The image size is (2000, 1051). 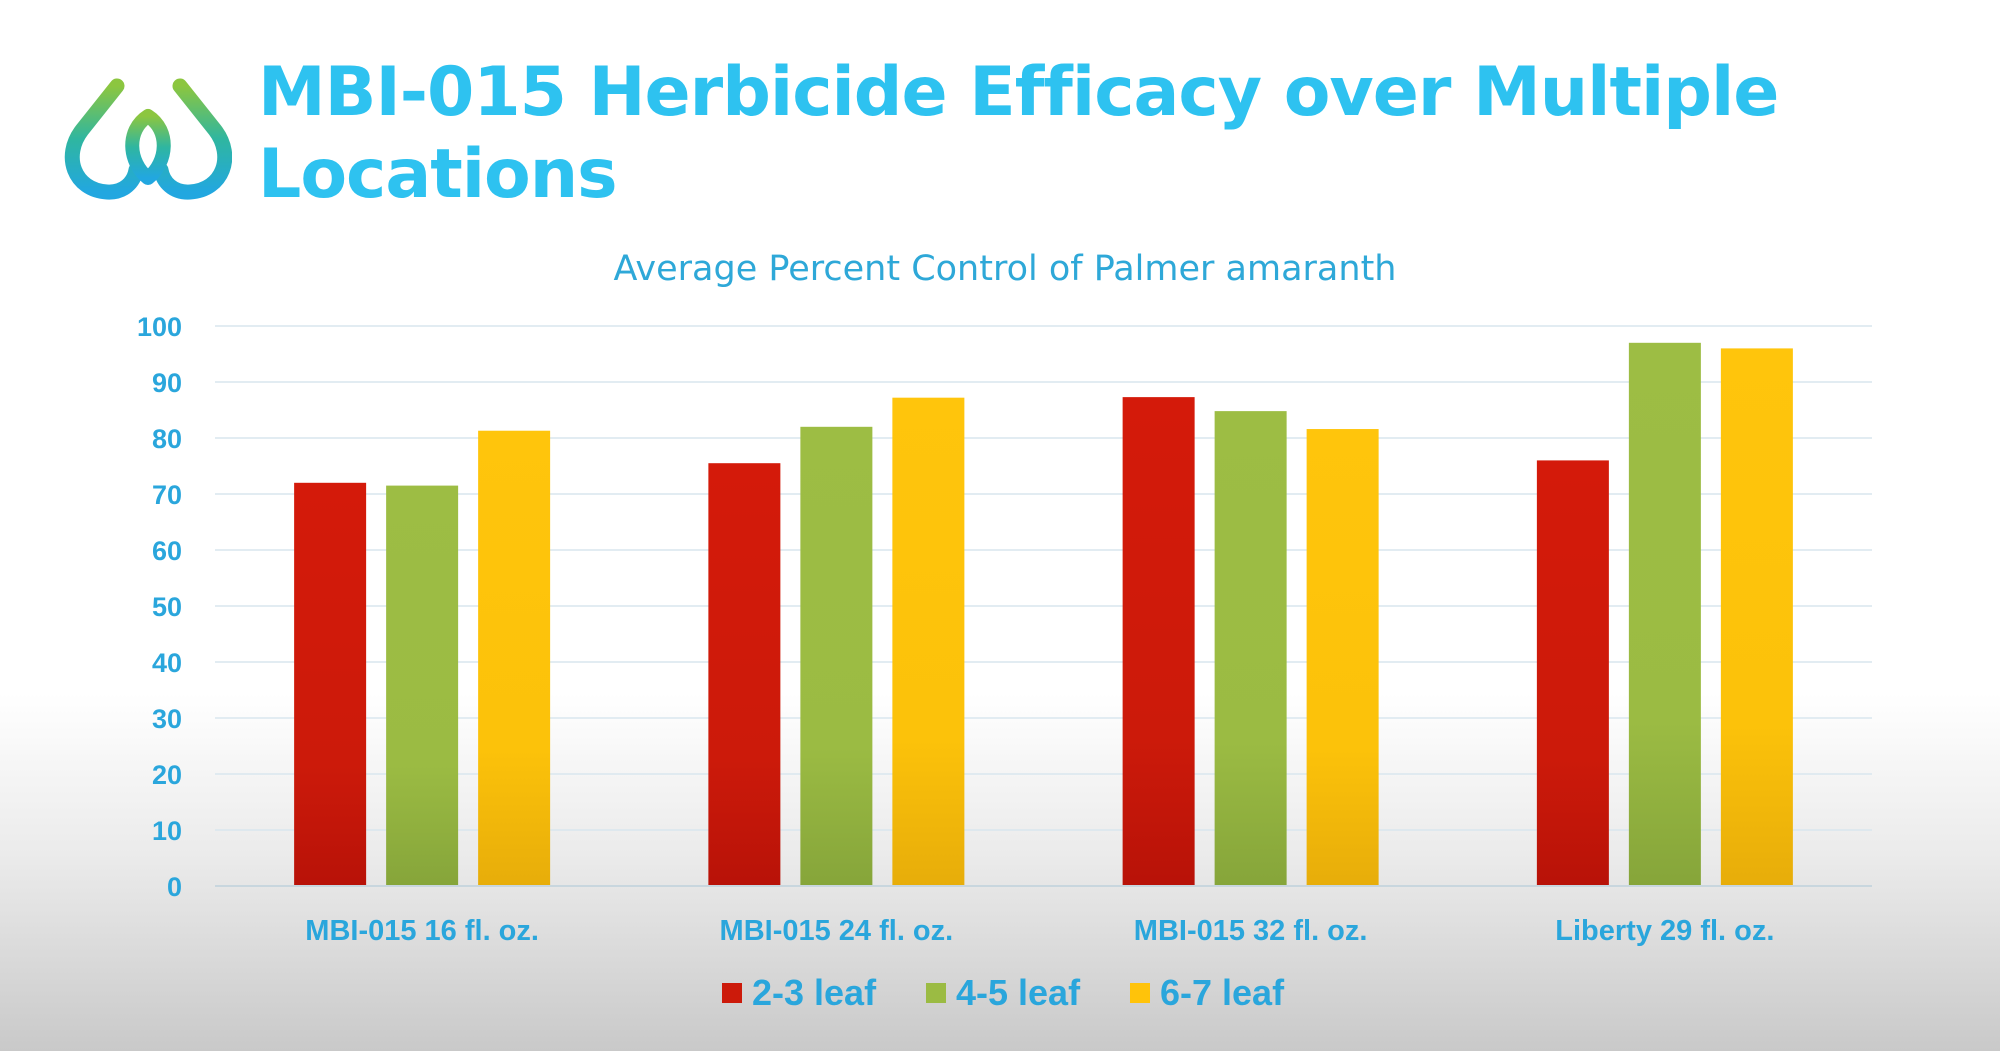 I want to click on legend-label: 4-5 leaf, so click(x=1018, y=992).